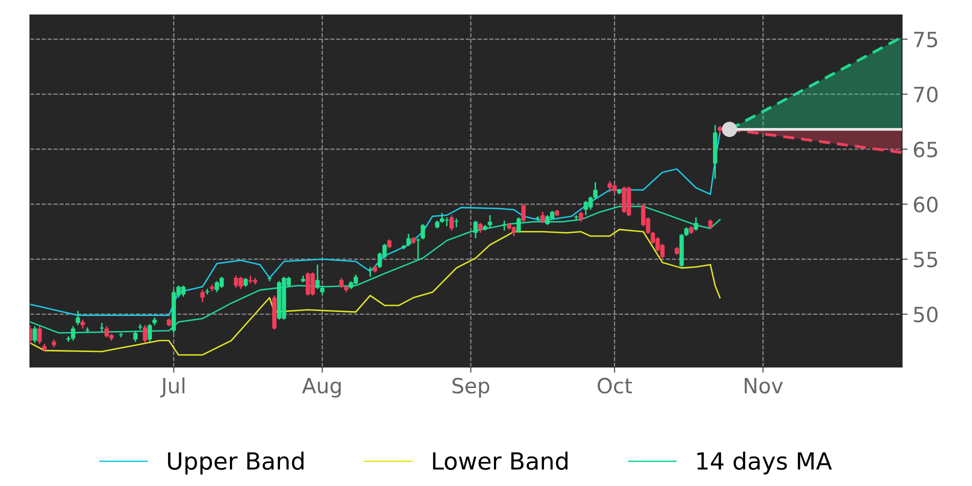 This screenshot has height=486, width=972. What do you see at coordinates (471, 388) in the screenshot?
I see `x-tick-label: Sep` at bounding box center [471, 388].